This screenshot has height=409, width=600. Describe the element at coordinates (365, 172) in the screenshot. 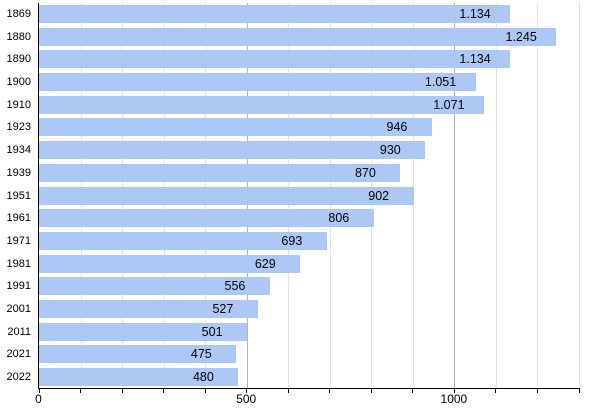

I see `bar-value-label: 870` at that location.